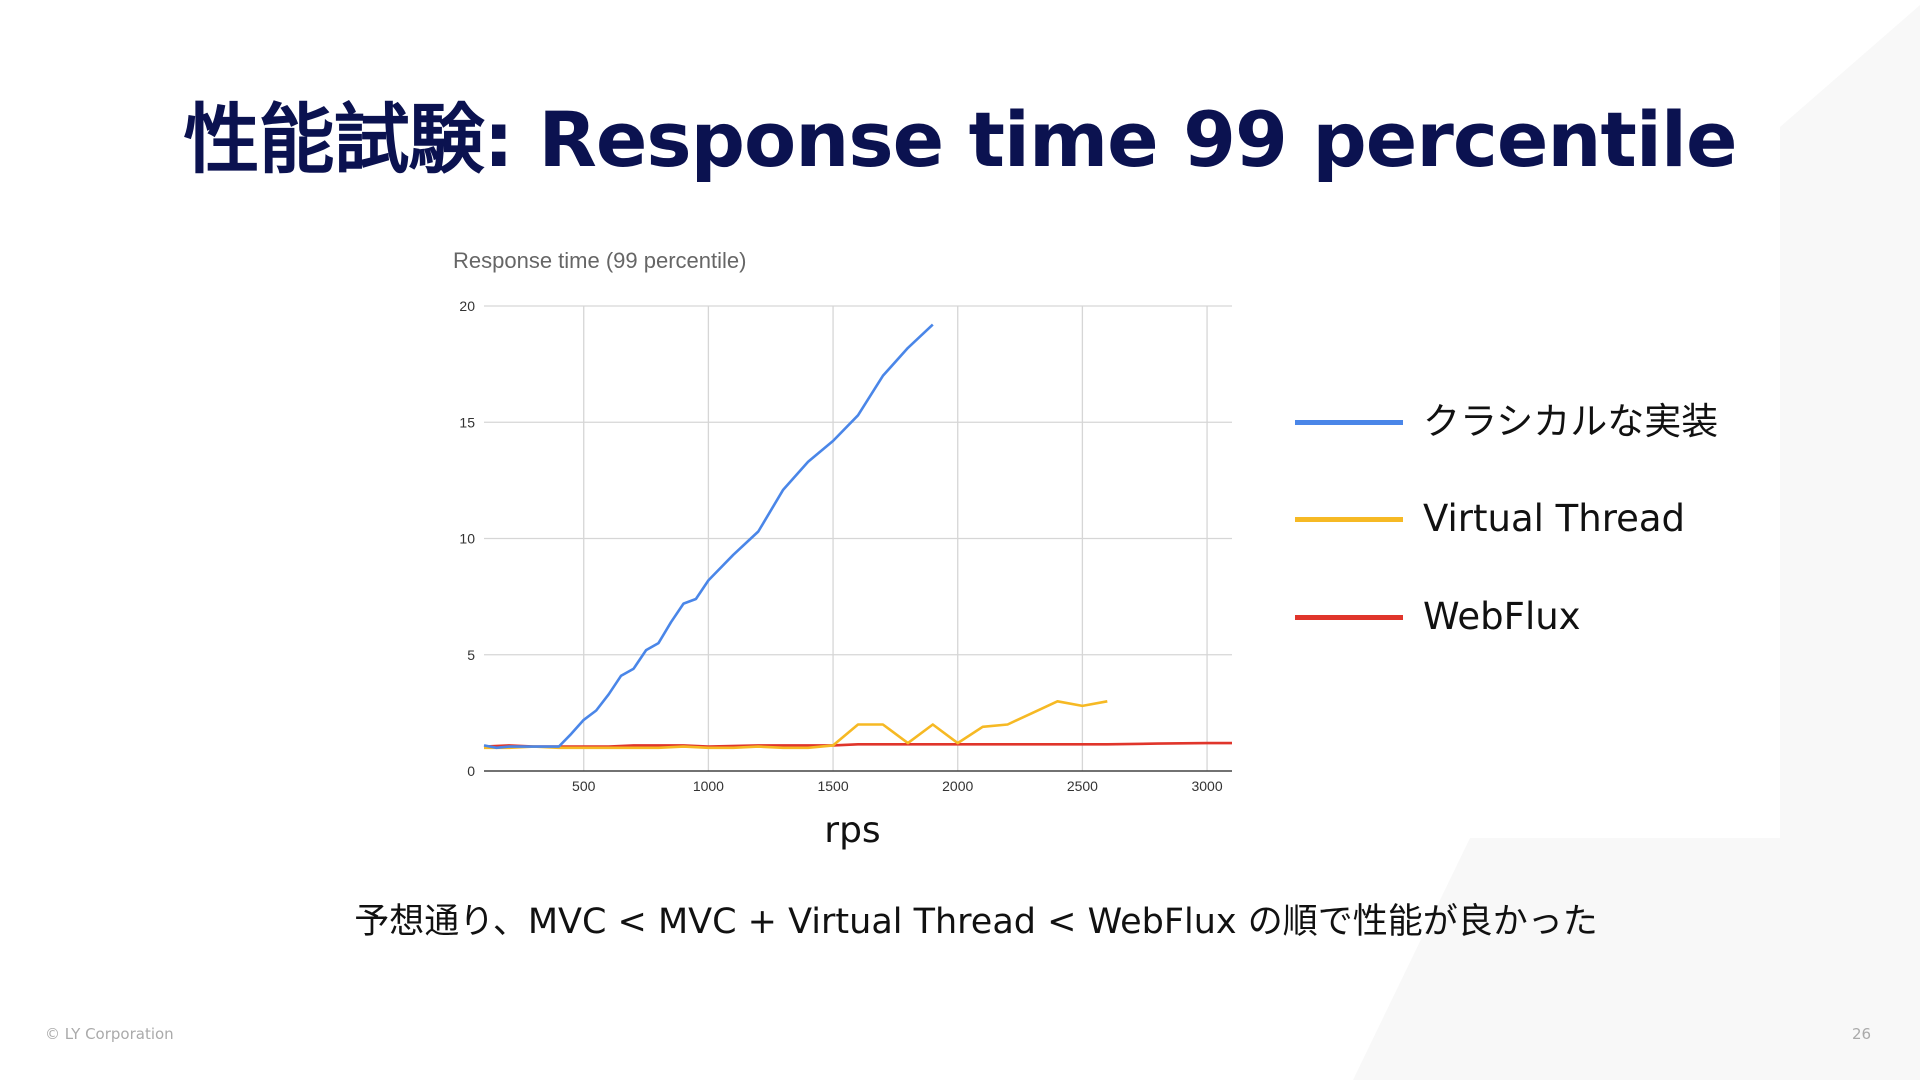 Image resolution: width=1920 pixels, height=1080 pixels. What do you see at coordinates (852, 830) in the screenshot?
I see `x-axis-label: rps` at bounding box center [852, 830].